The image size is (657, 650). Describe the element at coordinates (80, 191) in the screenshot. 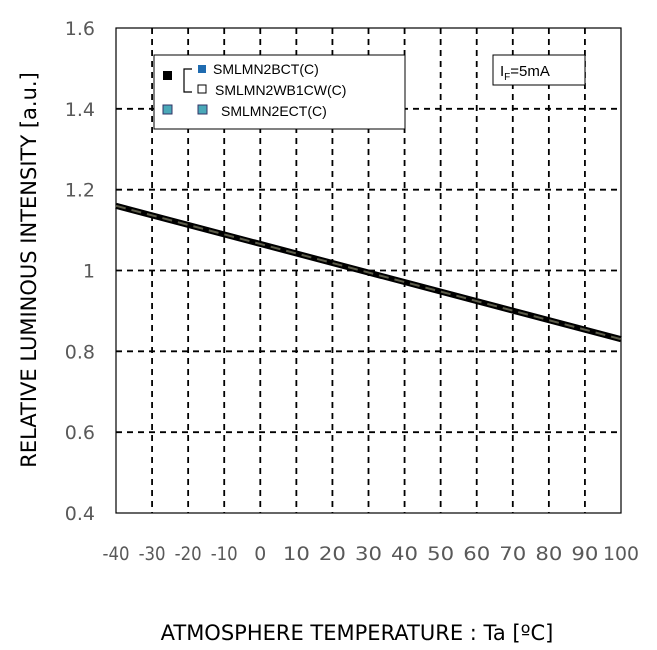

I see `y-tick-label: 1.2` at that location.